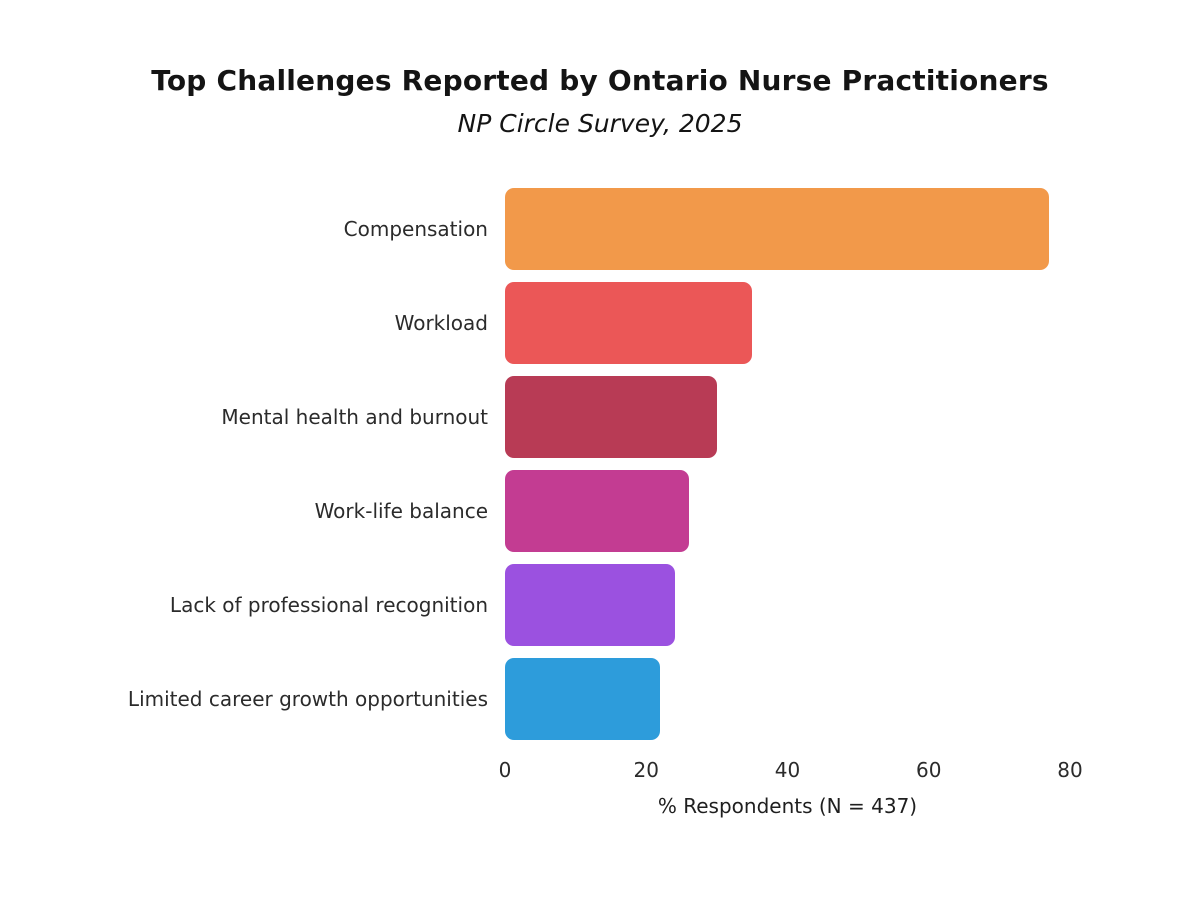  I want to click on x-axis-title: % Respondents (N = 437), so click(787, 806).